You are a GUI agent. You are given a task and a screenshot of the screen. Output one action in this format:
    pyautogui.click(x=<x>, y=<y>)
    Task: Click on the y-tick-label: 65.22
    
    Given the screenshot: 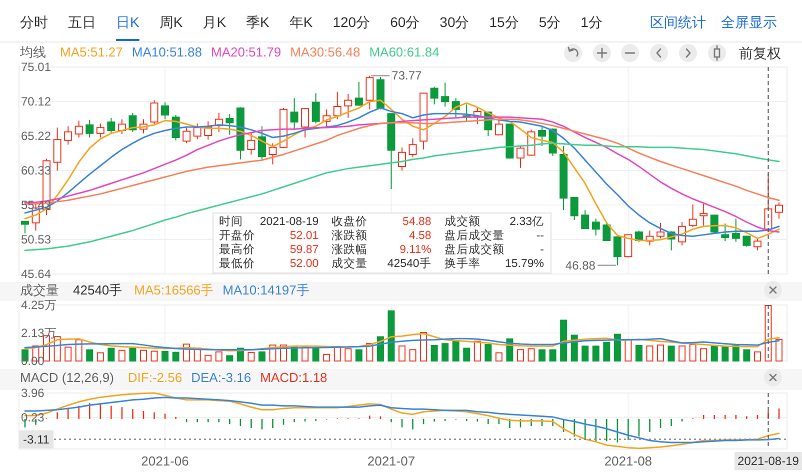 What is the action you would take?
    pyautogui.click(x=36, y=136)
    